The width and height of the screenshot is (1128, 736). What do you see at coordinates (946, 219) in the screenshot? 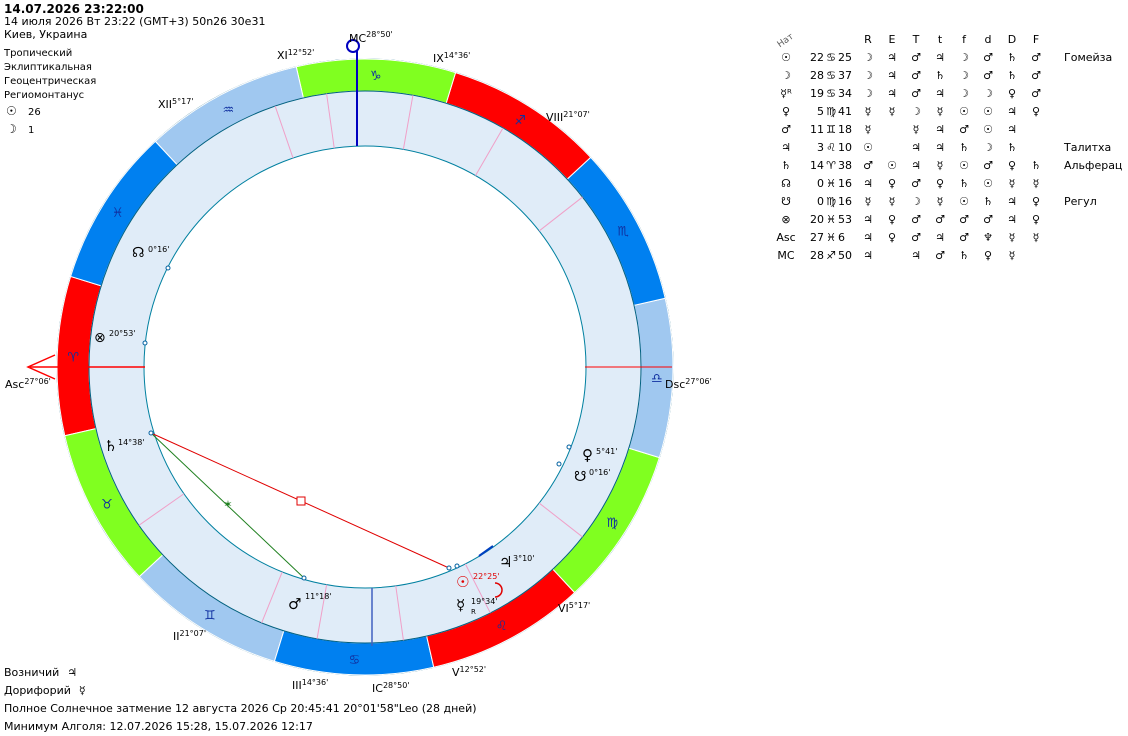
I see `table-row: ⊗ 20 ♓ 53 ♃ ♀ ♂ ♂ ♂ ♂ ♃ ♀` at bounding box center [946, 219].